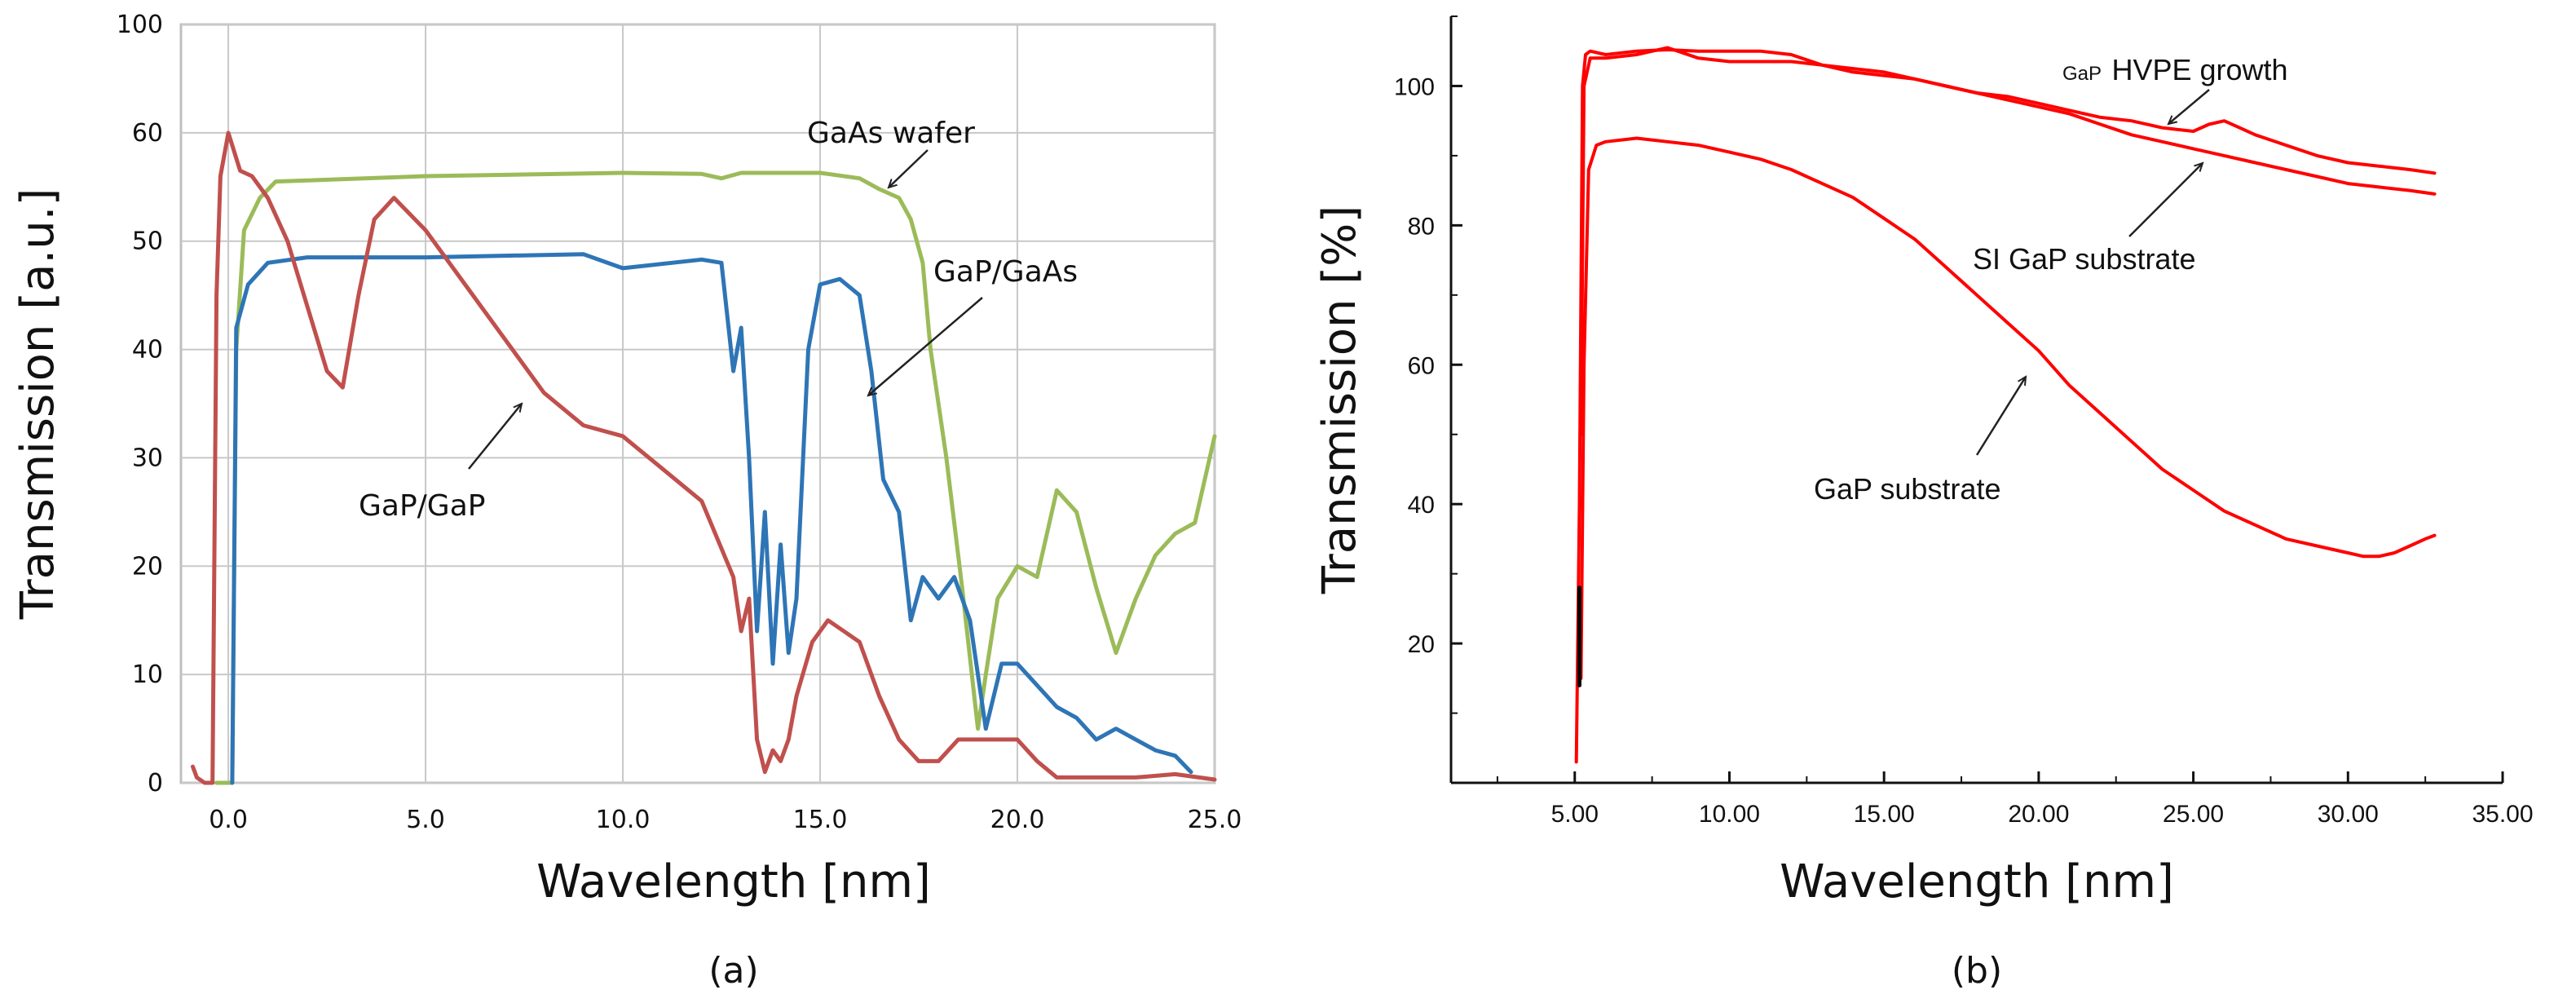 Image resolution: width=2576 pixels, height=1003 pixels. What do you see at coordinates (909, 168) in the screenshot?
I see `chart-a-arrow-gaas-wafer` at bounding box center [909, 168].